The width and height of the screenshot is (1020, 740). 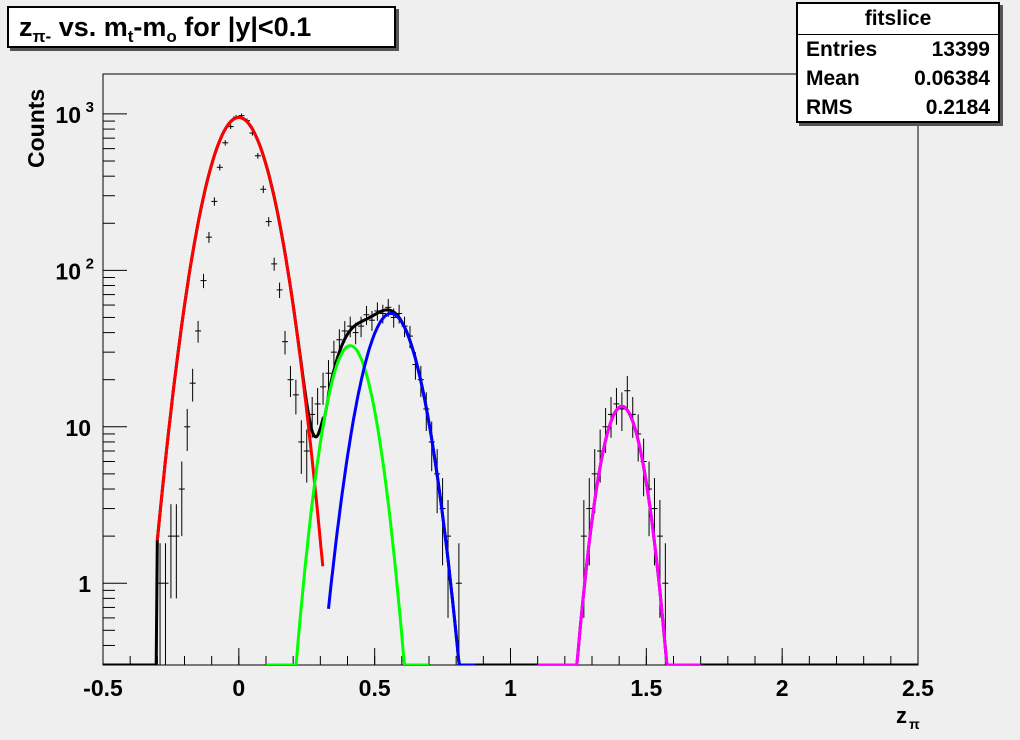 What do you see at coordinates (84, 584) in the screenshot?
I see `y-tick-label: 1` at bounding box center [84, 584].